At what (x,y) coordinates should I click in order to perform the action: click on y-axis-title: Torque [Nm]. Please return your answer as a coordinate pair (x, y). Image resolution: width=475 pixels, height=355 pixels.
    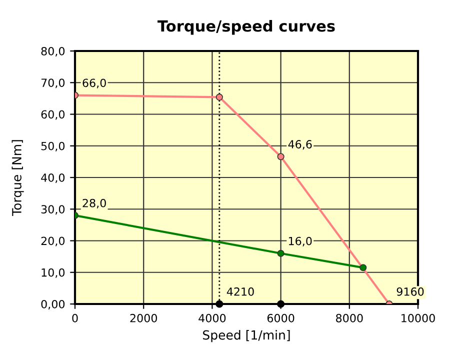
    Looking at the image, I should click on (18, 178).